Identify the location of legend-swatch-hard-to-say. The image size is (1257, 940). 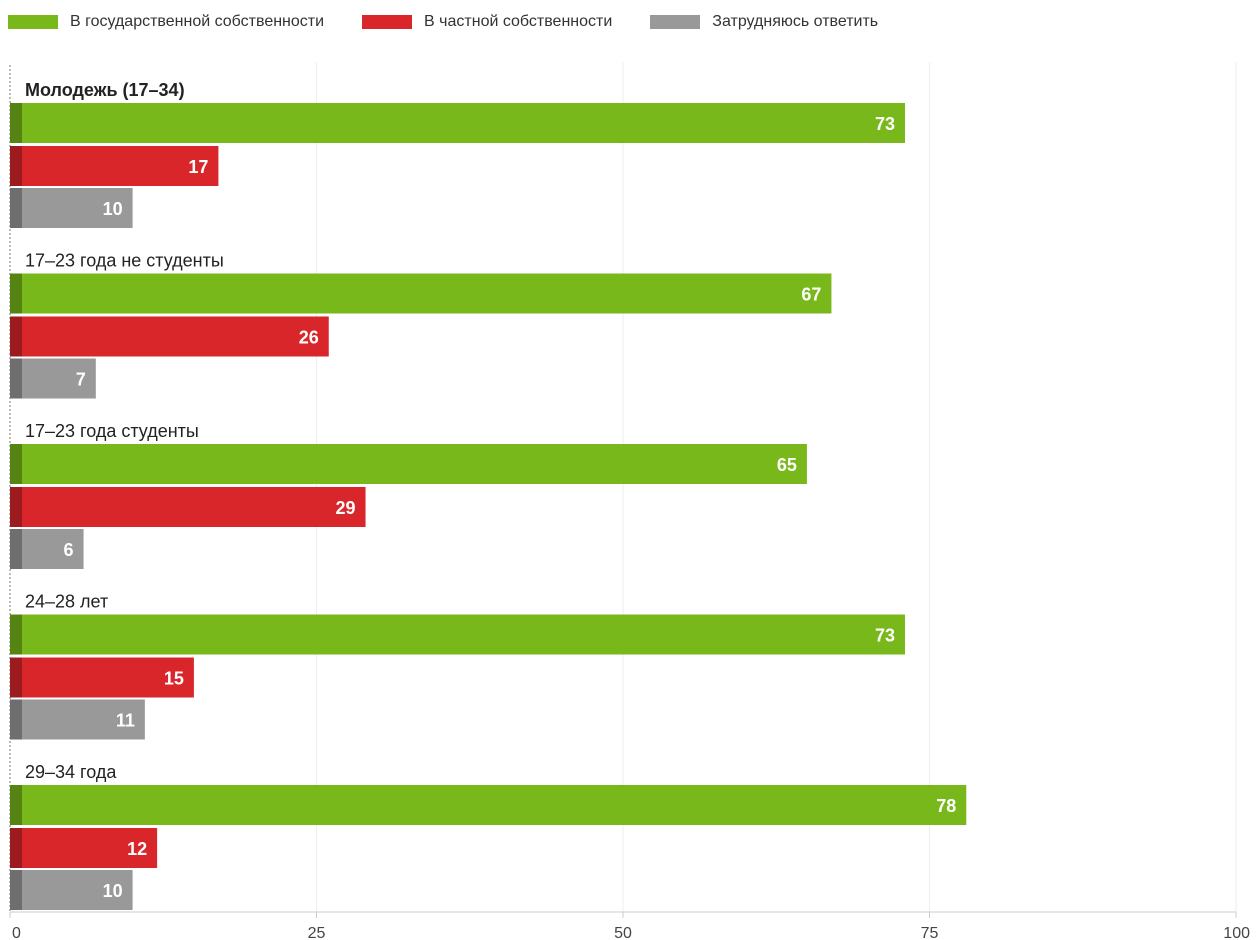
(675, 22).